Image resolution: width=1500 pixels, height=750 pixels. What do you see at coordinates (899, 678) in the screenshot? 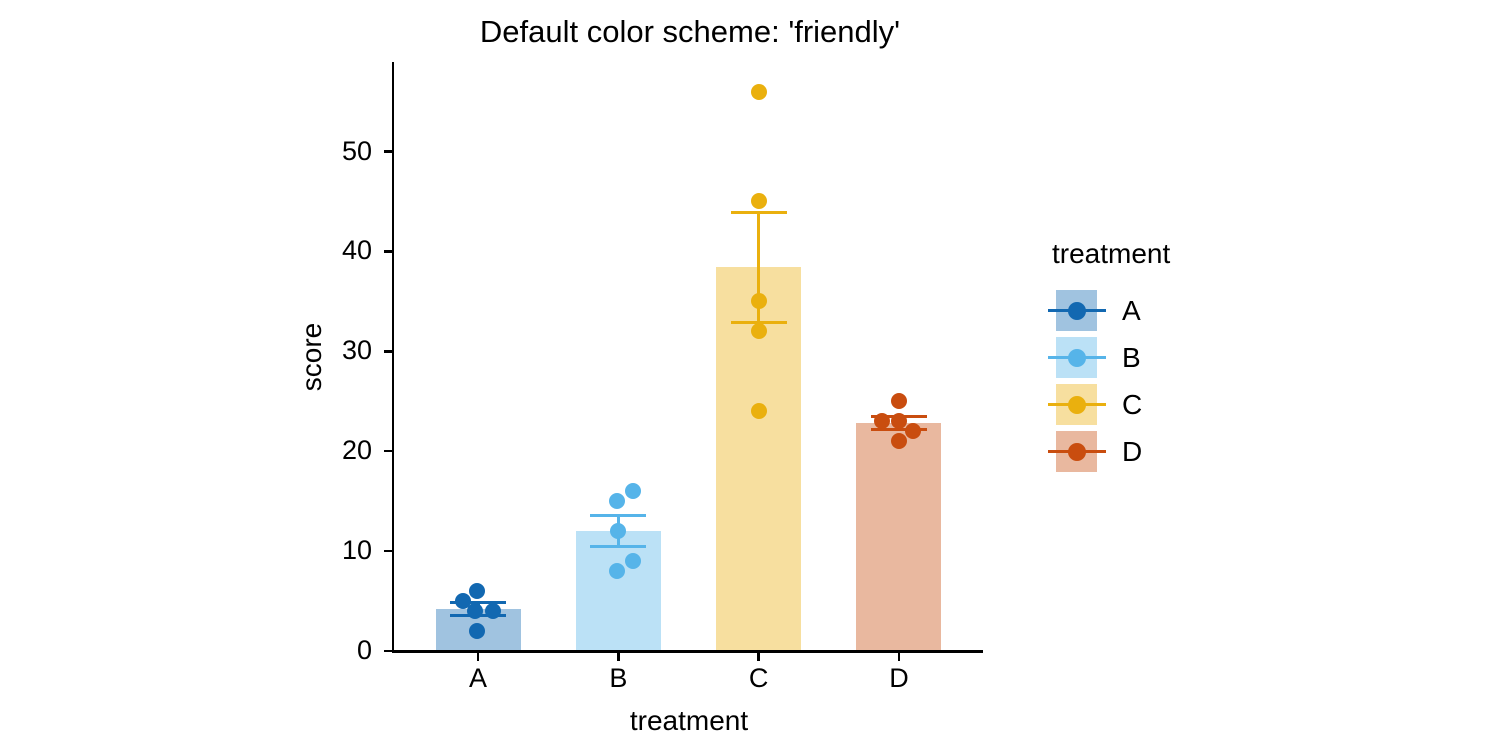
I see `x-tick-label: D` at bounding box center [899, 678].